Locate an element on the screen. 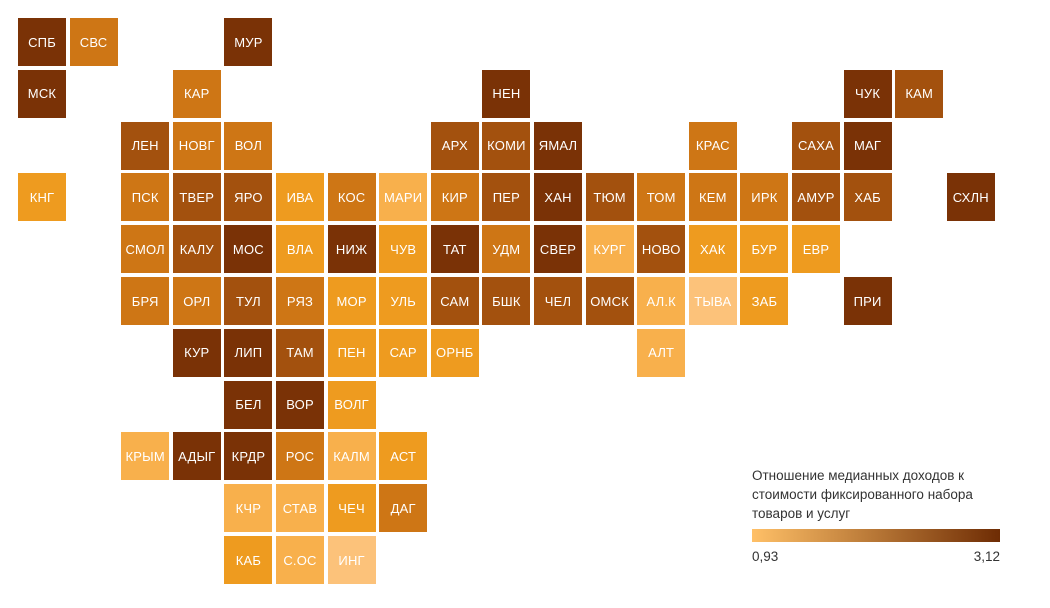  region-label: ЧУВ is located at coordinates (403, 249).